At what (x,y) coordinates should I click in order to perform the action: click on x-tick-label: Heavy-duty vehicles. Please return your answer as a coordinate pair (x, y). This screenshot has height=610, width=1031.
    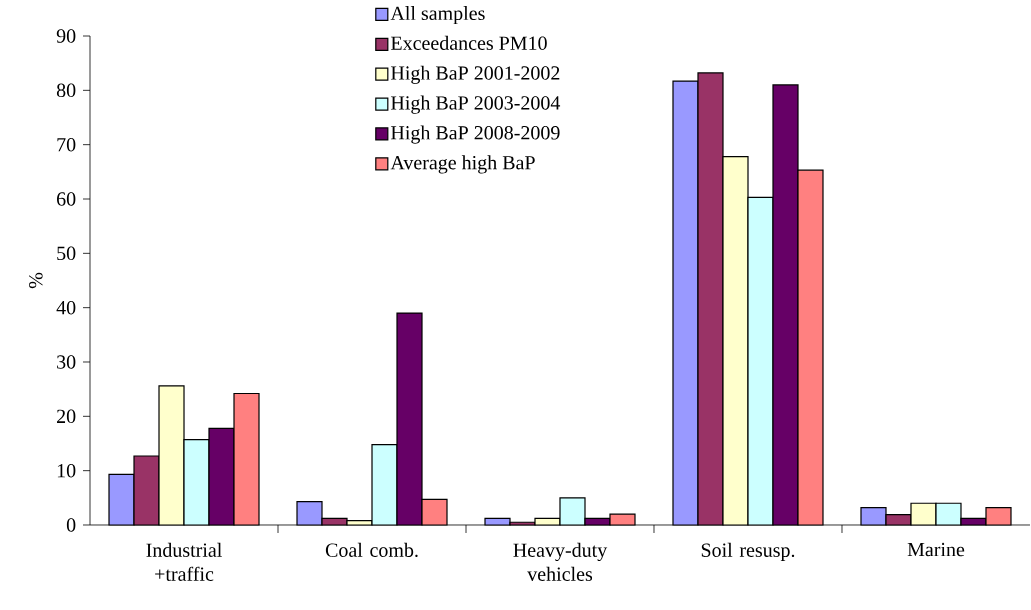
    Looking at the image, I should click on (560, 561).